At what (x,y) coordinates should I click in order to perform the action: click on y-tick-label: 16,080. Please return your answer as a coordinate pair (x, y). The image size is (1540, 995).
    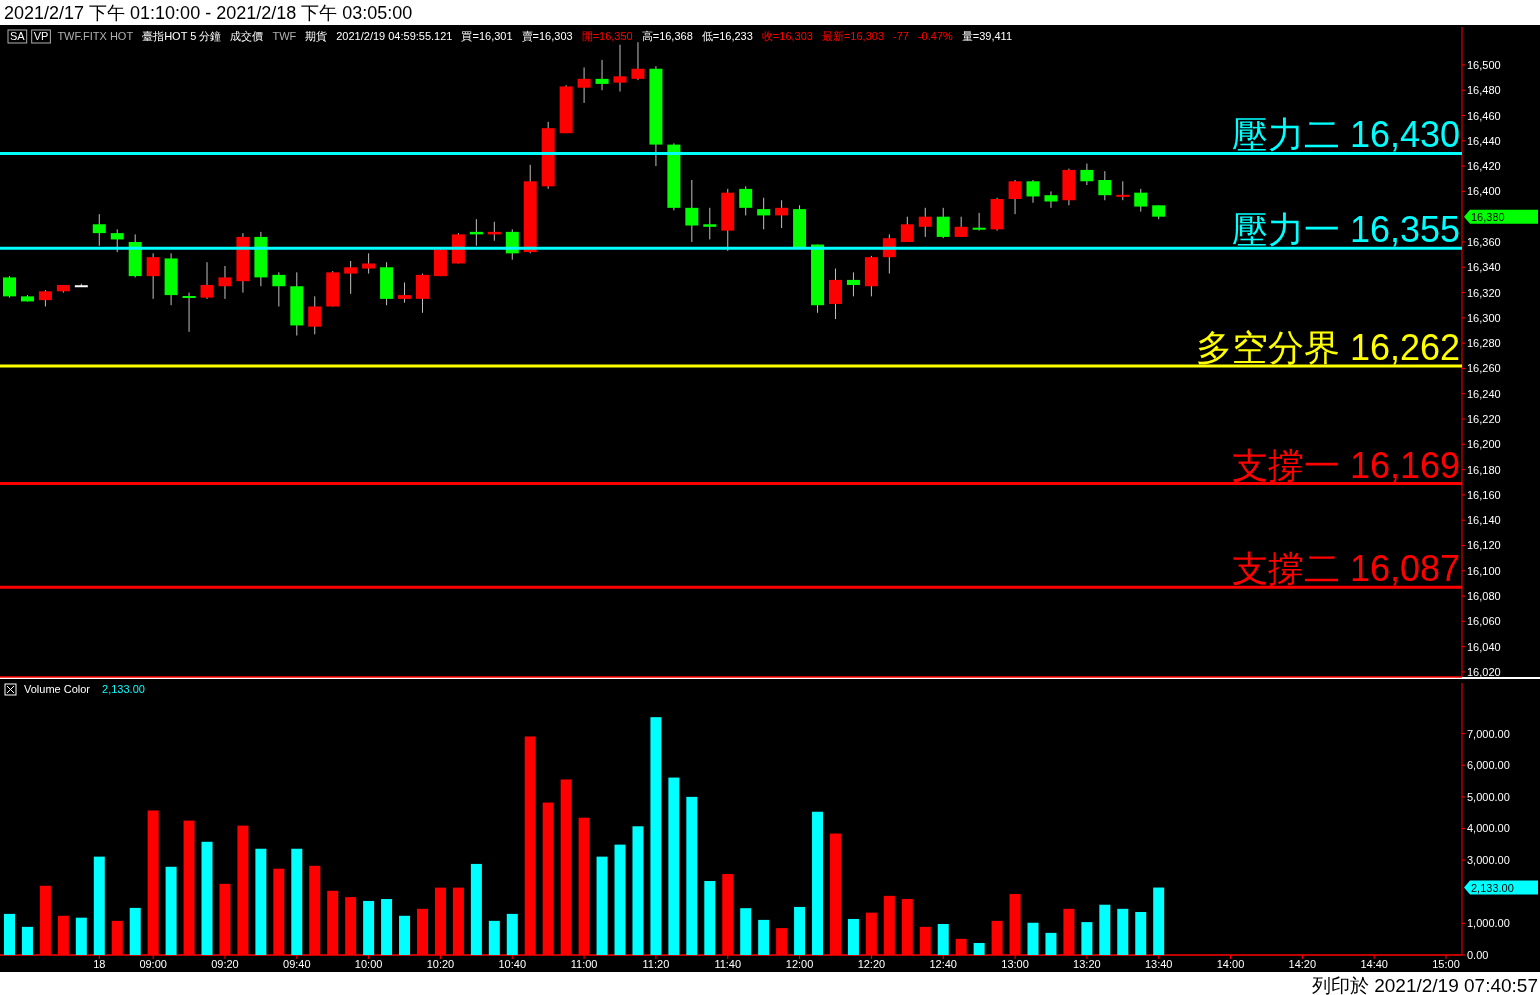
    Looking at the image, I should click on (1484, 596).